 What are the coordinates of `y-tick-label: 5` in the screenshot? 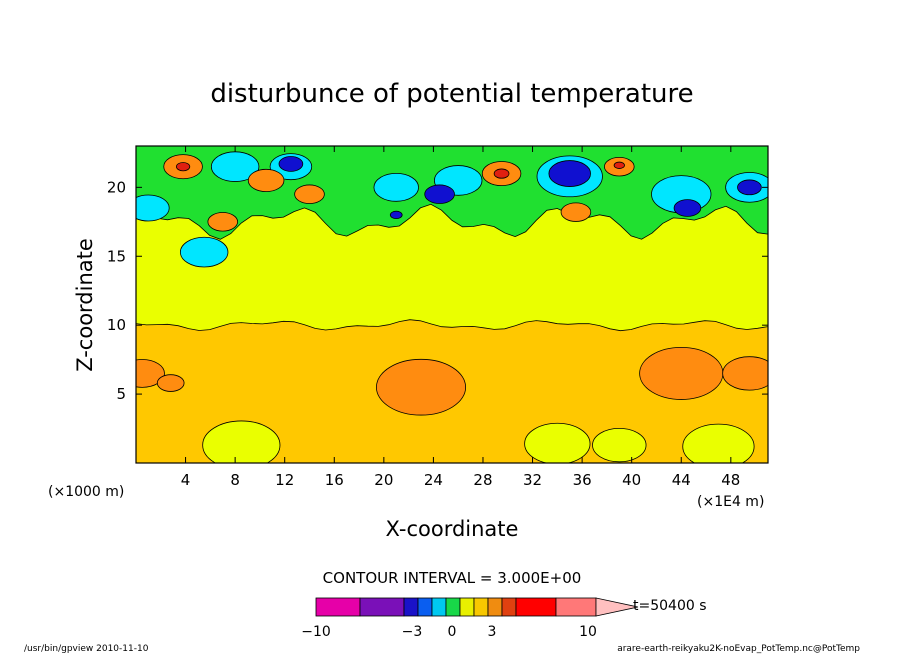 It's located at (121, 394).